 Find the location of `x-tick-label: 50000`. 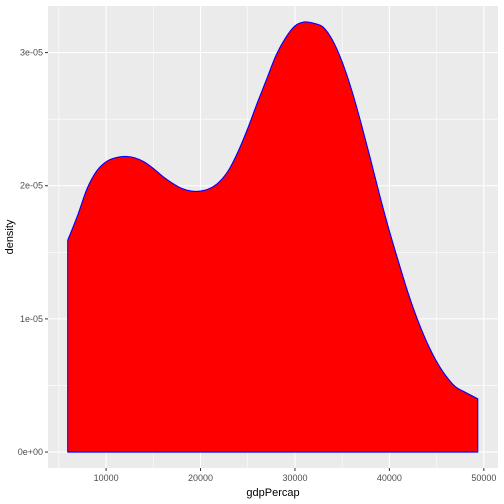

x-tick-label: 50000 is located at coordinates (483, 478).